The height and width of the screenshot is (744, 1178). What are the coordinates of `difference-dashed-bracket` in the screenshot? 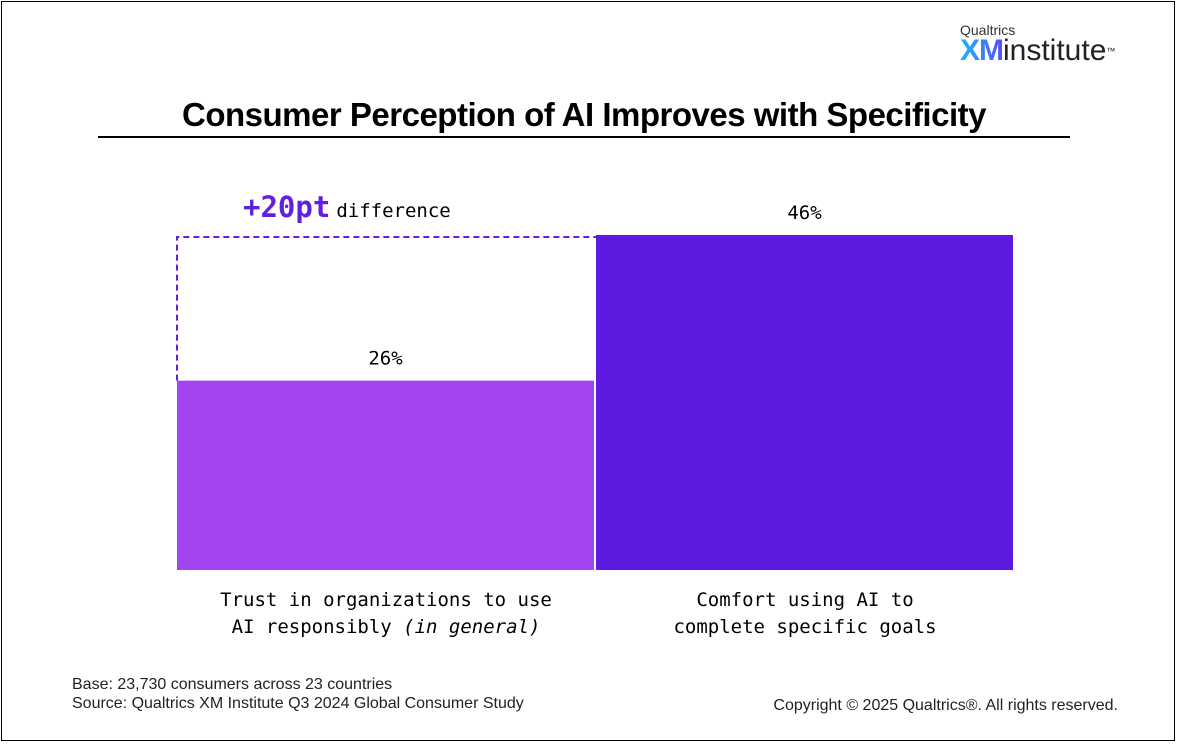 It's located at (386, 308).